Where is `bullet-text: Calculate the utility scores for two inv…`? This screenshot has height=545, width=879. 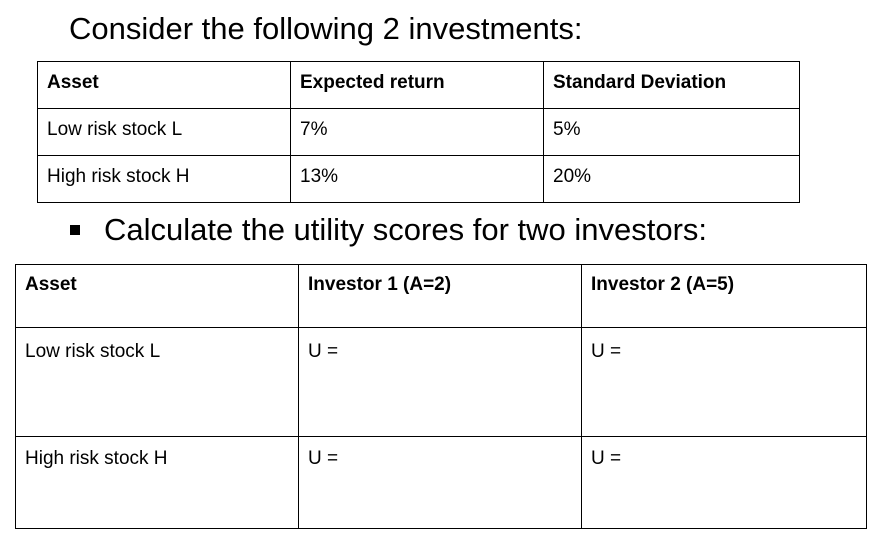 bullet-text: Calculate the utility scores for two inv… is located at coordinates (406, 229).